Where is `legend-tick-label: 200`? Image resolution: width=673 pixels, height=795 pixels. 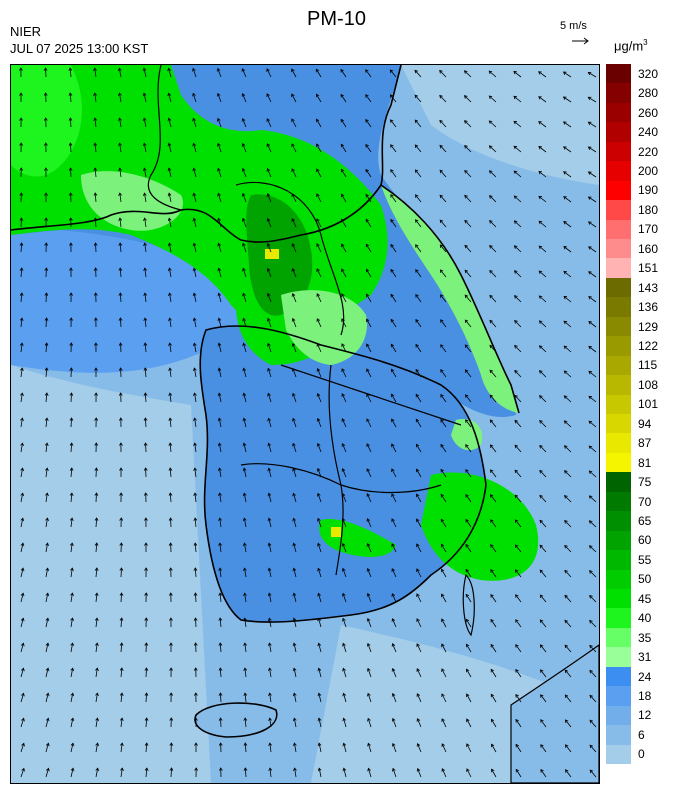
legend-tick-label: 200 is located at coordinates (648, 170).